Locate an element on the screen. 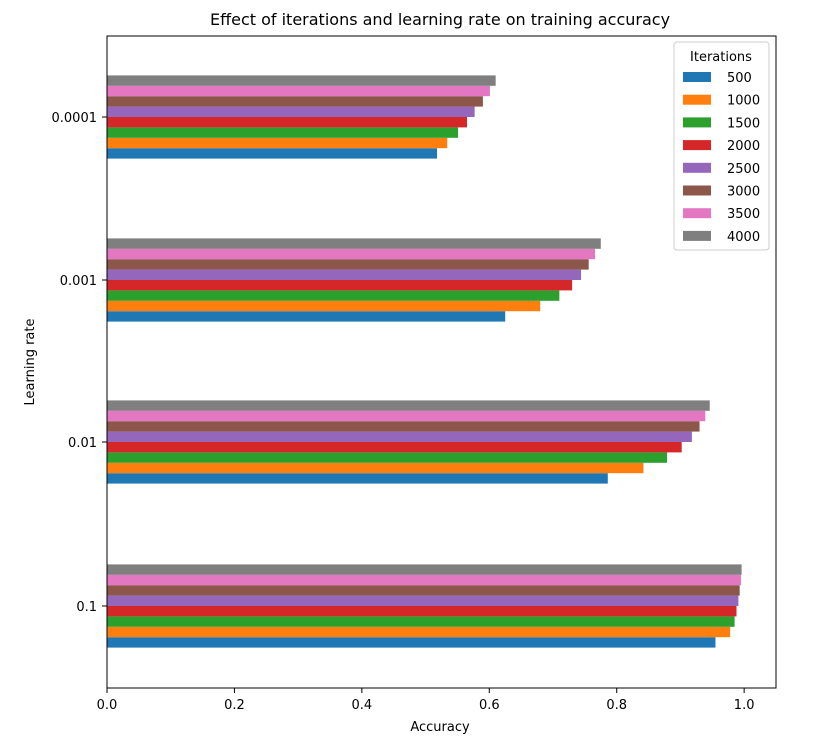 The width and height of the screenshot is (813, 747). legend-label: 3500 is located at coordinates (743, 214).